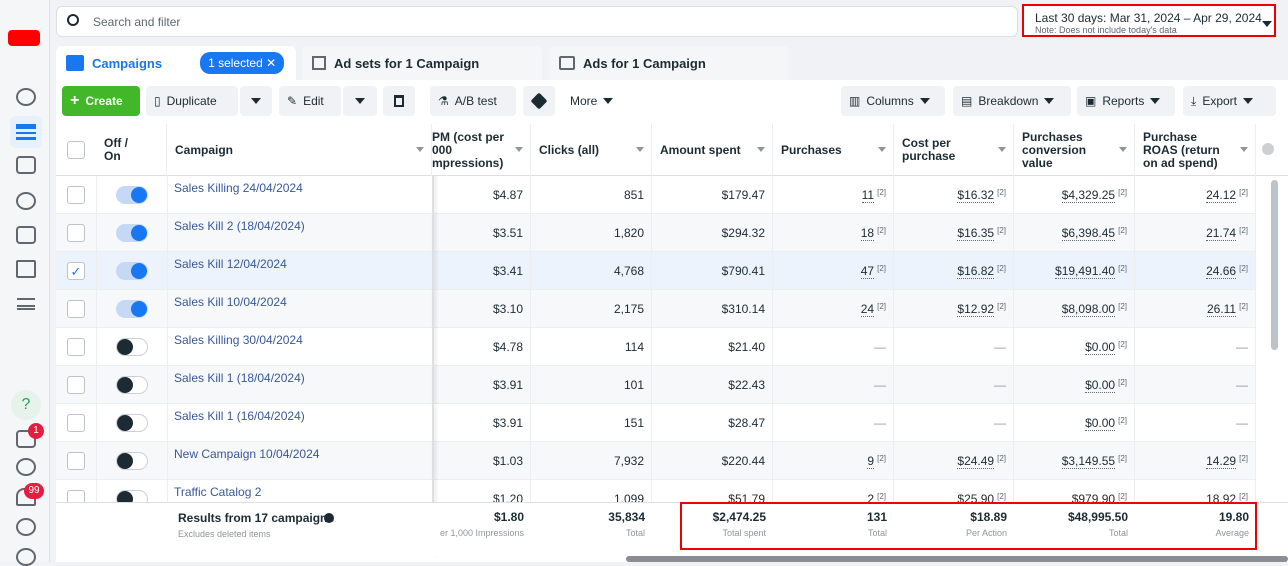 The image size is (1288, 566). What do you see at coordinates (329, 518) in the screenshot?
I see `info-icon` at bounding box center [329, 518].